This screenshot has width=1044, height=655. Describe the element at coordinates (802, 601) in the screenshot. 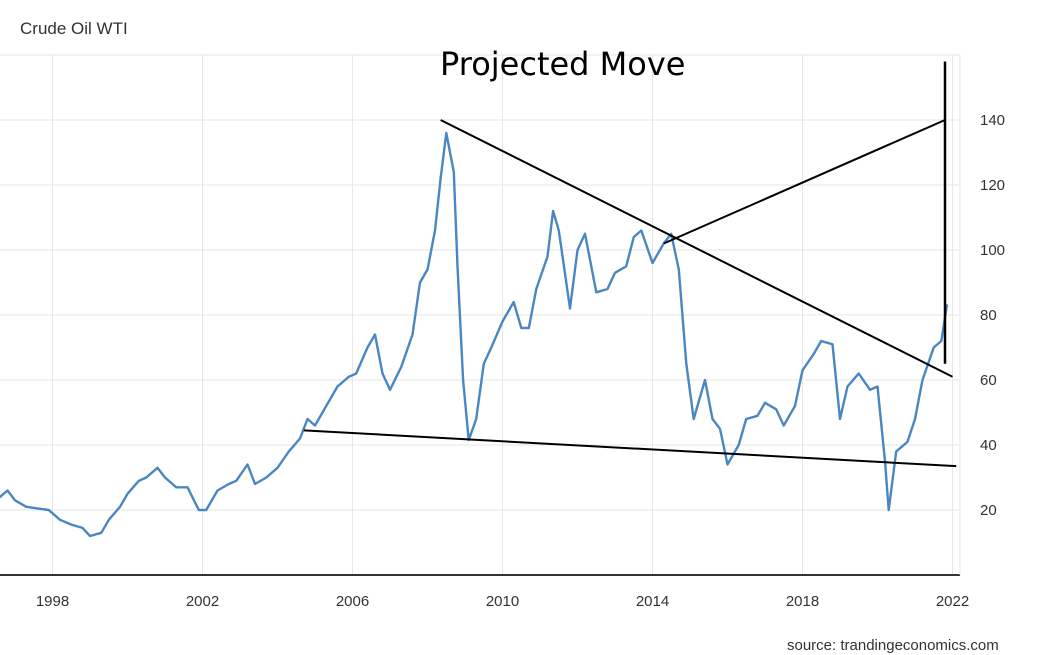

I see `x-tick-label-2018: 2018` at that location.